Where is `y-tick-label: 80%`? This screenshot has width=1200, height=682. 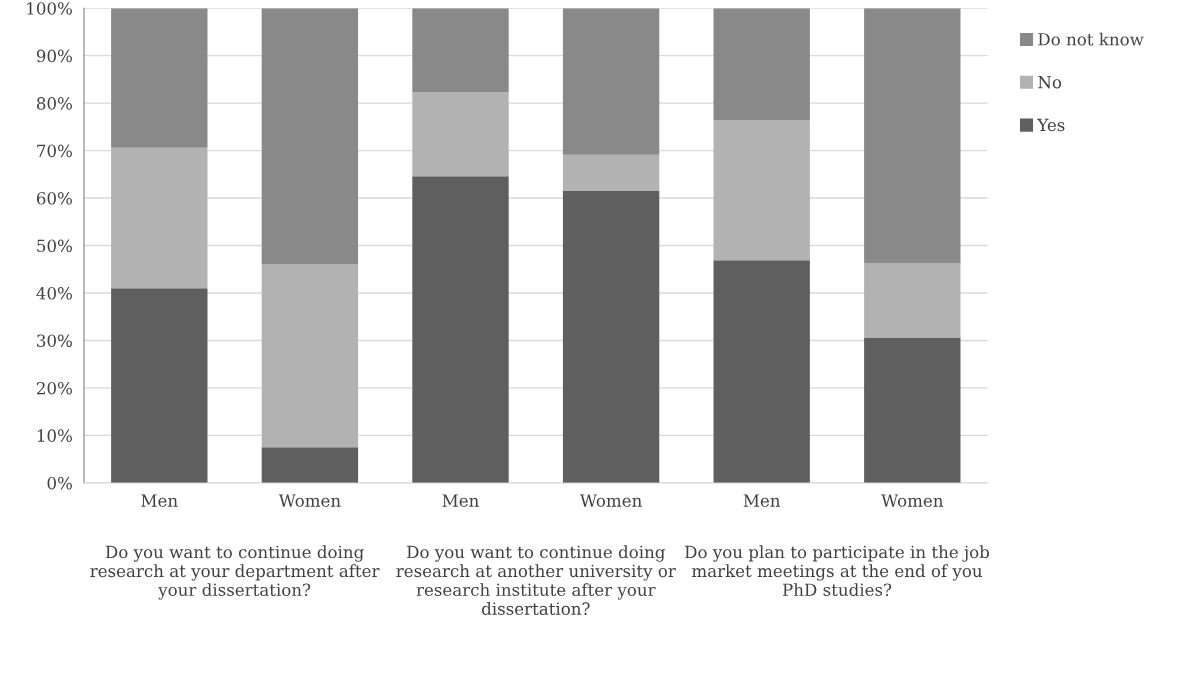
y-tick-label: 80% is located at coordinates (54, 103).